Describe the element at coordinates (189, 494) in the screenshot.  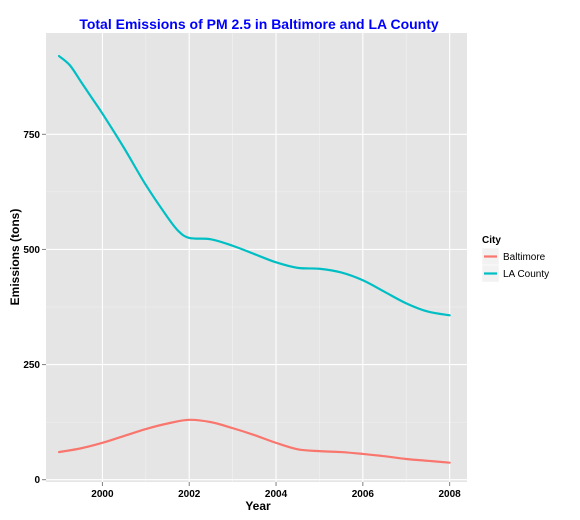
I see `x-tick-label: 2002` at that location.